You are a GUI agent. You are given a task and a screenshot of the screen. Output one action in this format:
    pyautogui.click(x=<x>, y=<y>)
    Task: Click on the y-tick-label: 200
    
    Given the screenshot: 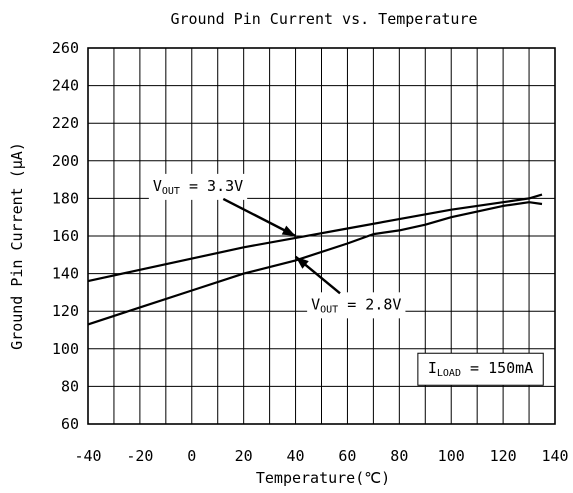 What is the action you would take?
    pyautogui.click(x=65, y=161)
    